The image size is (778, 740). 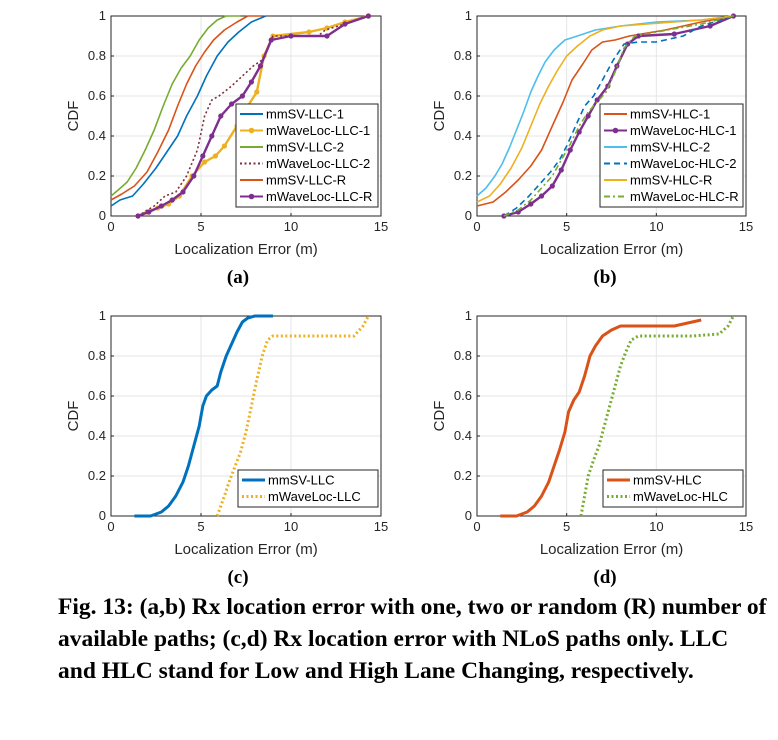 I want to click on series-line-mmSV-LLC, so click(x=203, y=416).